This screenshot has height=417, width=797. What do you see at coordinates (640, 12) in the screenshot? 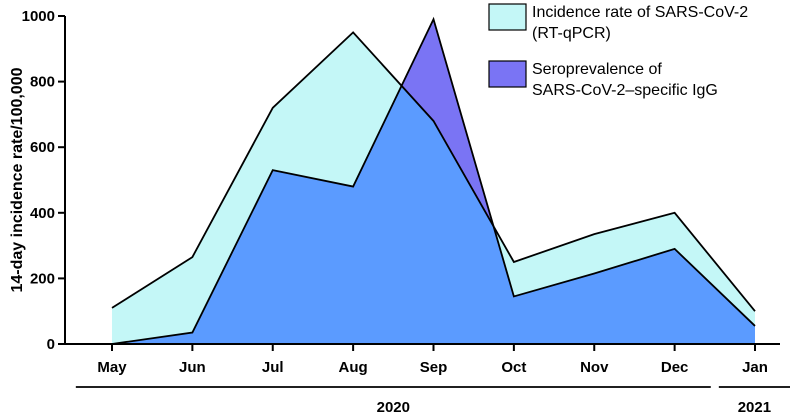
I see `legend-label: Incidence rate of SARS-CoV-2` at bounding box center [640, 12].